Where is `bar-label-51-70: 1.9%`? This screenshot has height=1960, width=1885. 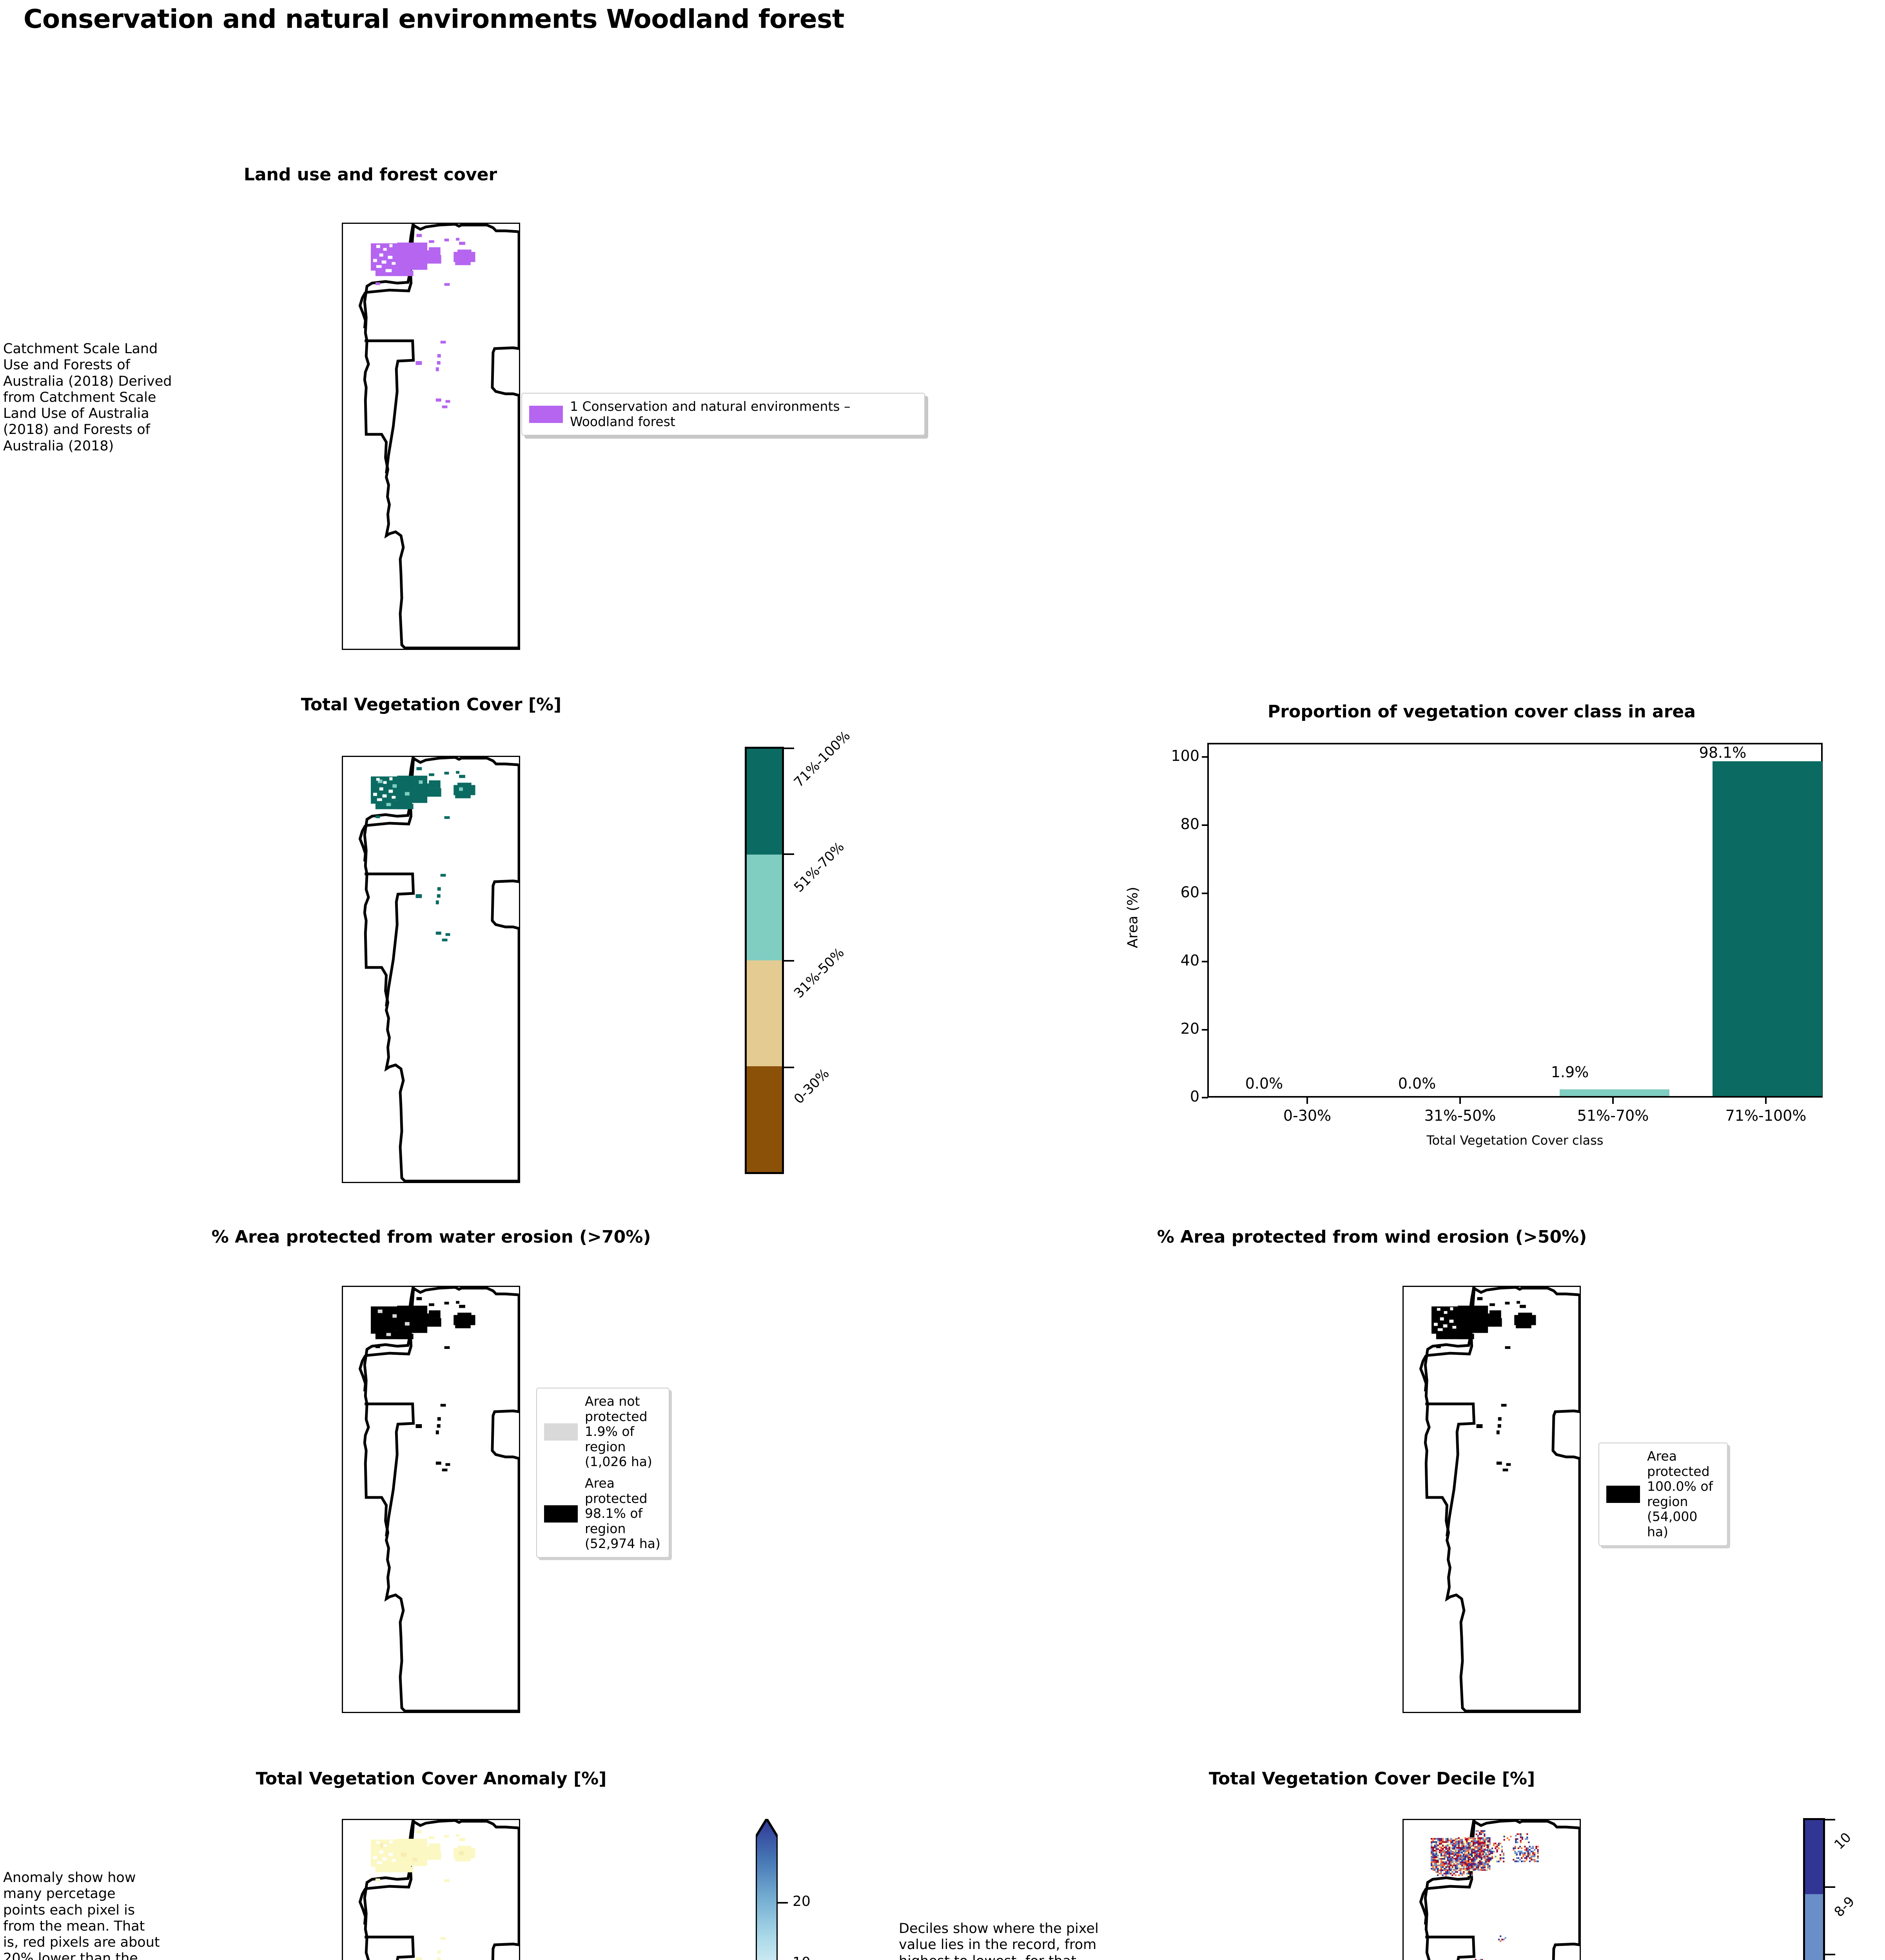 bar-label-51-70: 1.9% is located at coordinates (1570, 1072).